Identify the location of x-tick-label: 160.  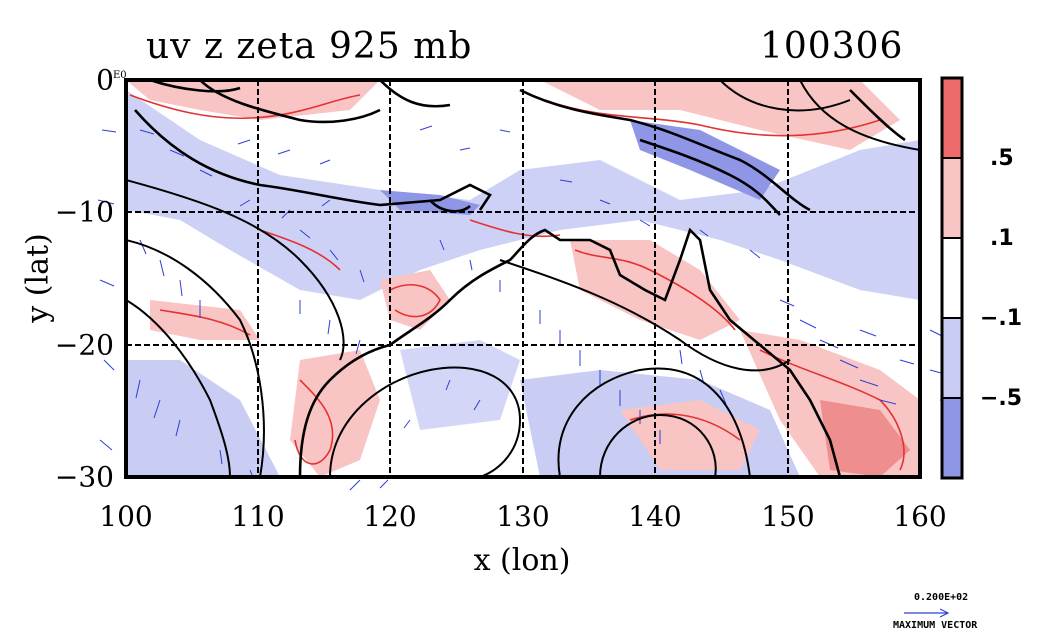
(920, 516).